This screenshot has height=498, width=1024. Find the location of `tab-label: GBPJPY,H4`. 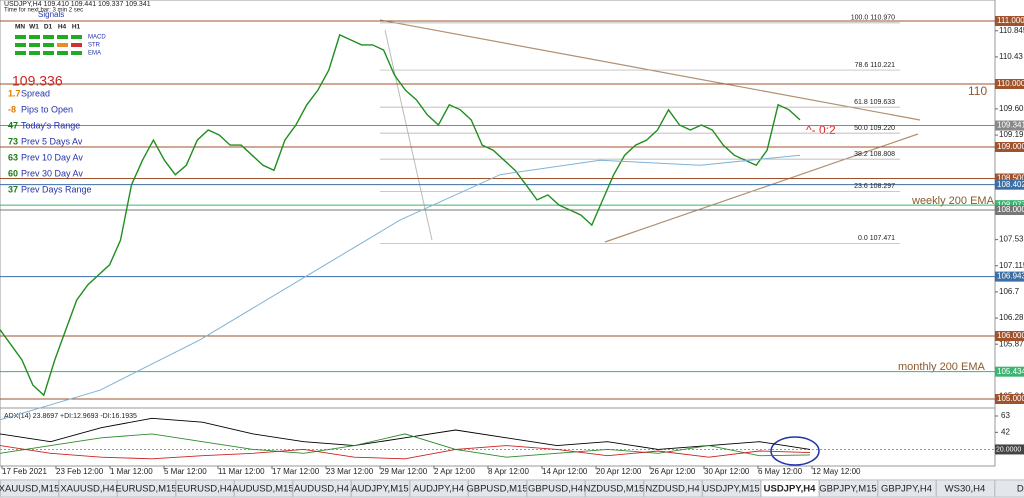

tab-label: GBPJPY,H4 is located at coordinates (906, 489).